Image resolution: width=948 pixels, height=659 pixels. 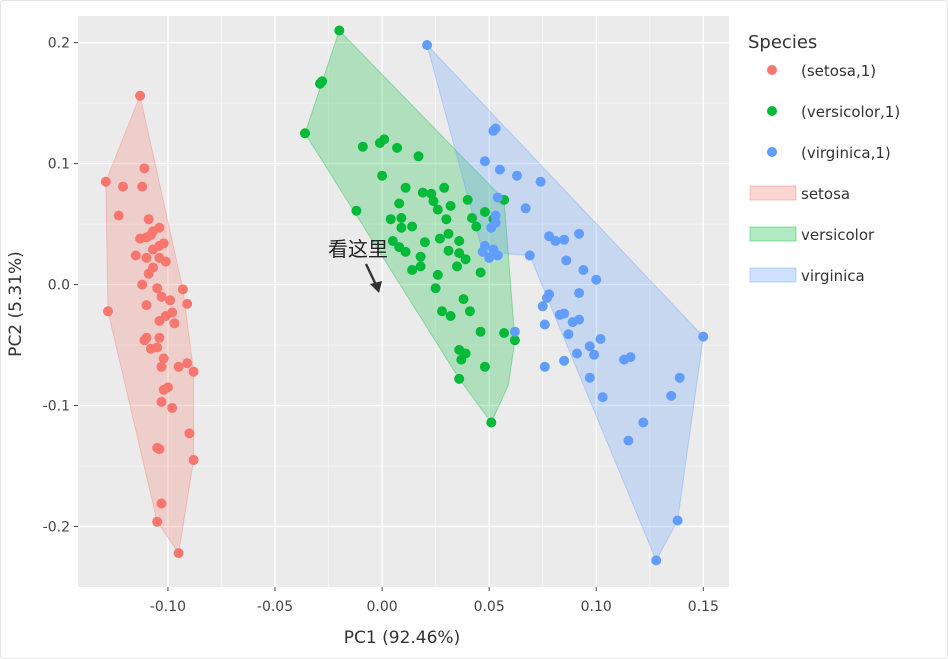 I want to click on x-tick-label: 0.15, so click(x=703, y=607).